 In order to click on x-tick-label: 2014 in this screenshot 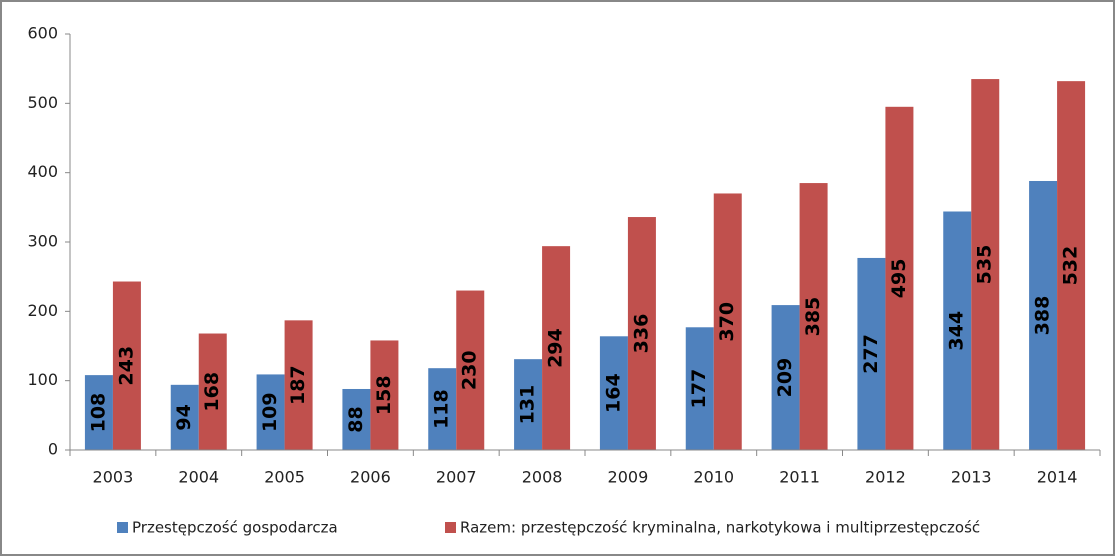, I will do `click(1057, 477)`.